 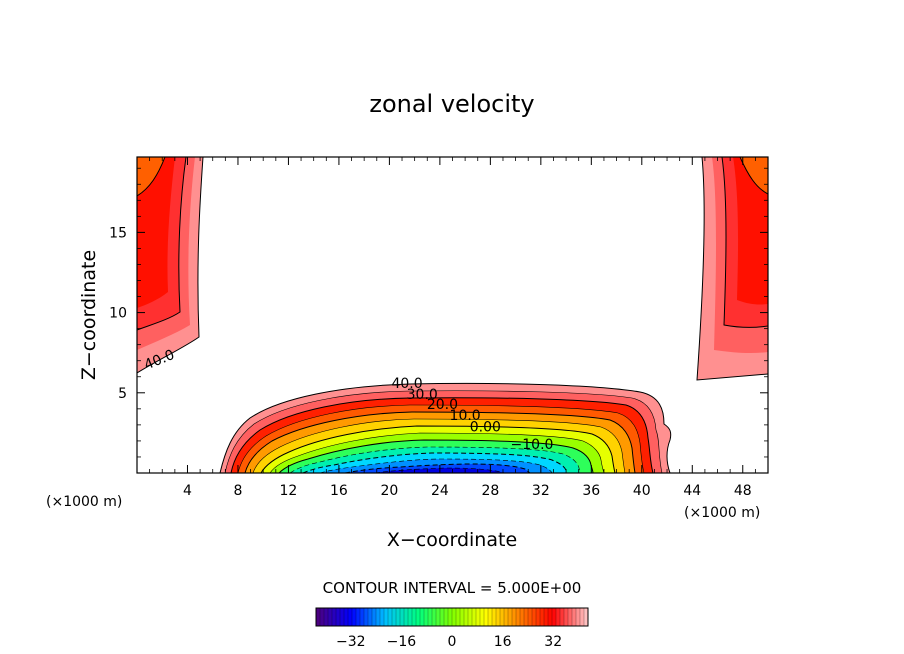 I want to click on colorbar-tick-label: 16, so click(x=503, y=642).